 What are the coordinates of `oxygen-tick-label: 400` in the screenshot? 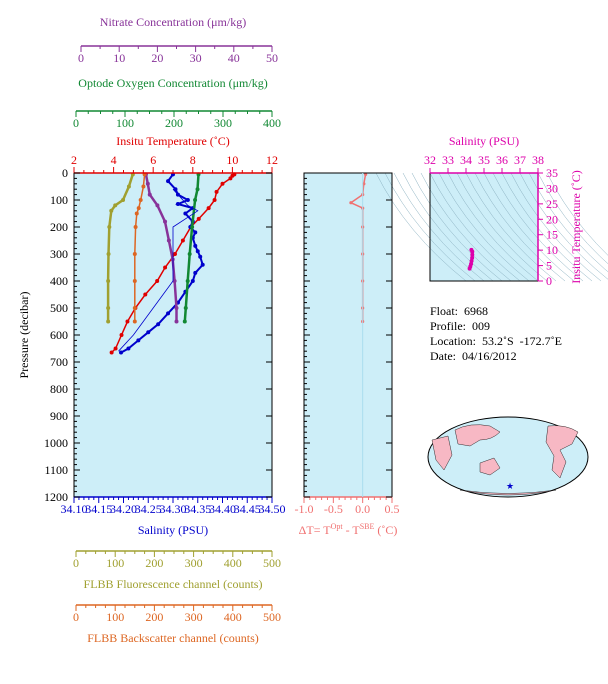 It's located at (272, 123).